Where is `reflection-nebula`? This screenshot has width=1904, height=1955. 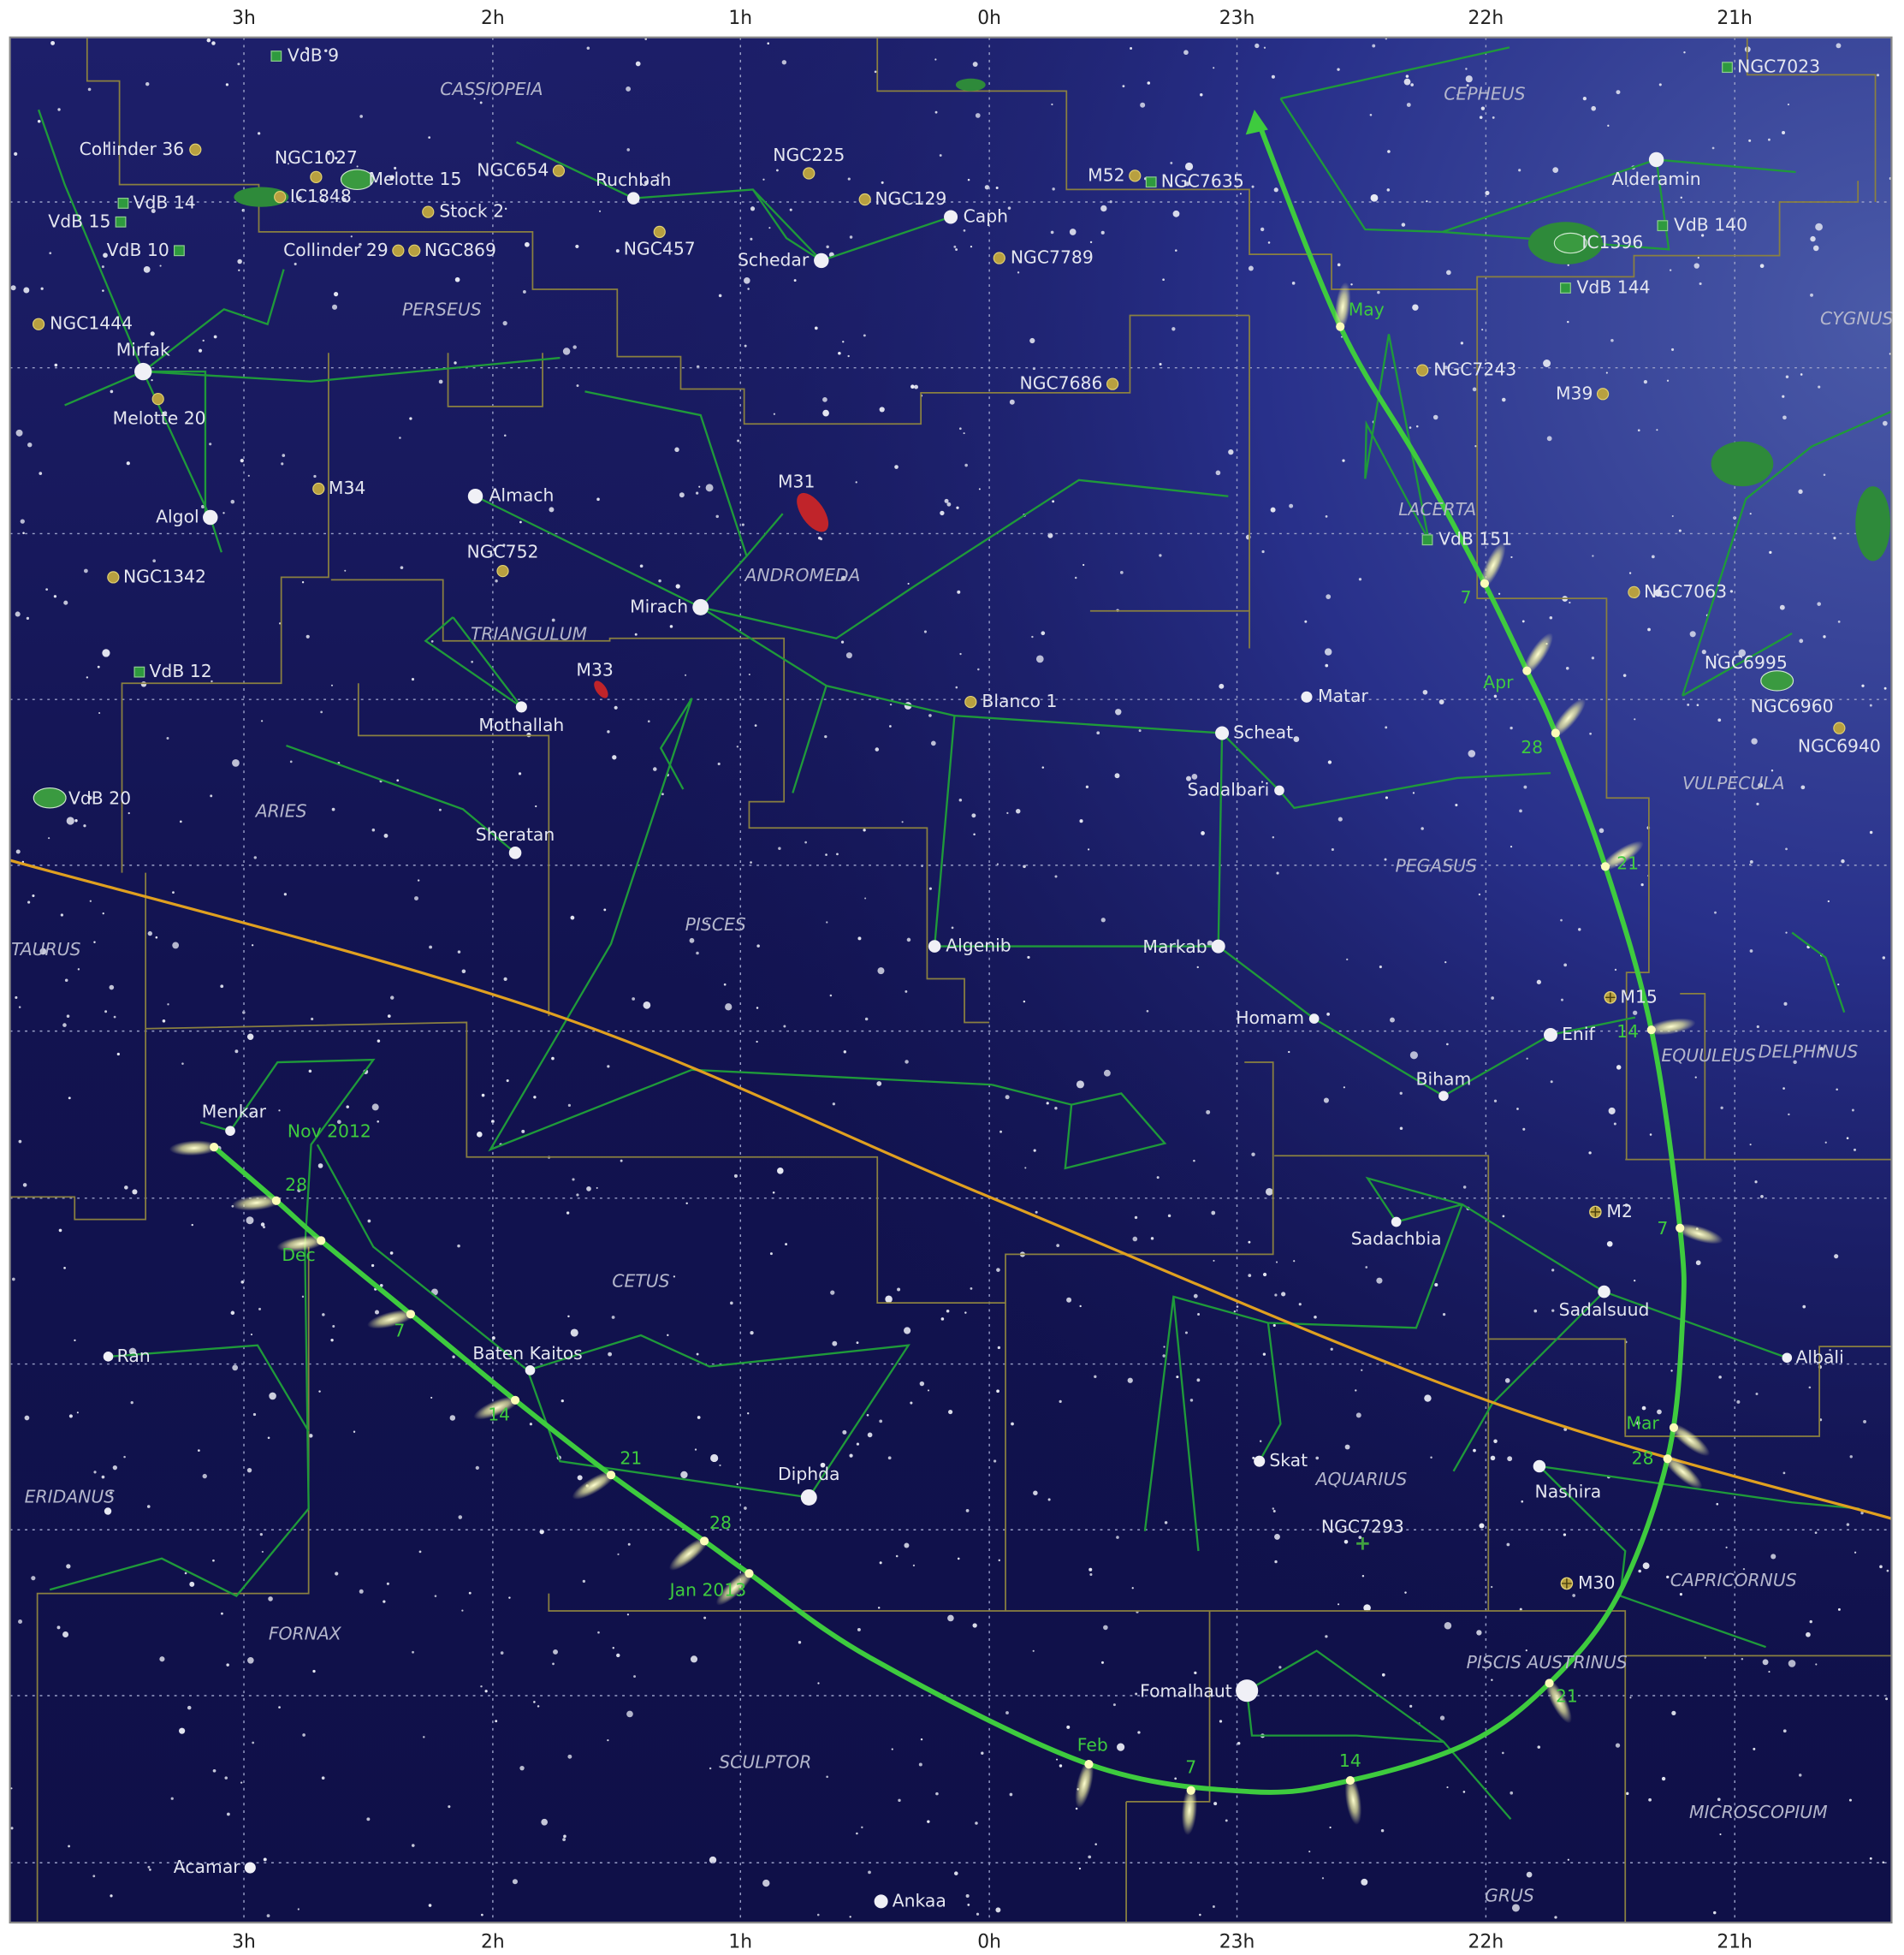 reflection-nebula is located at coordinates (1728, 68).